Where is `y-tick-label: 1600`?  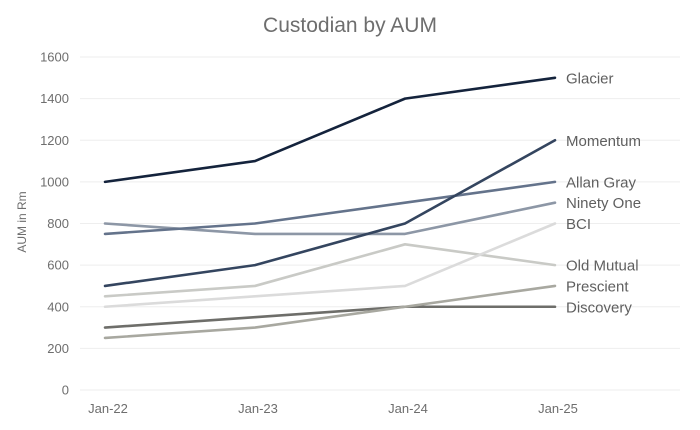 y-tick-label: 1600 is located at coordinates (54, 57).